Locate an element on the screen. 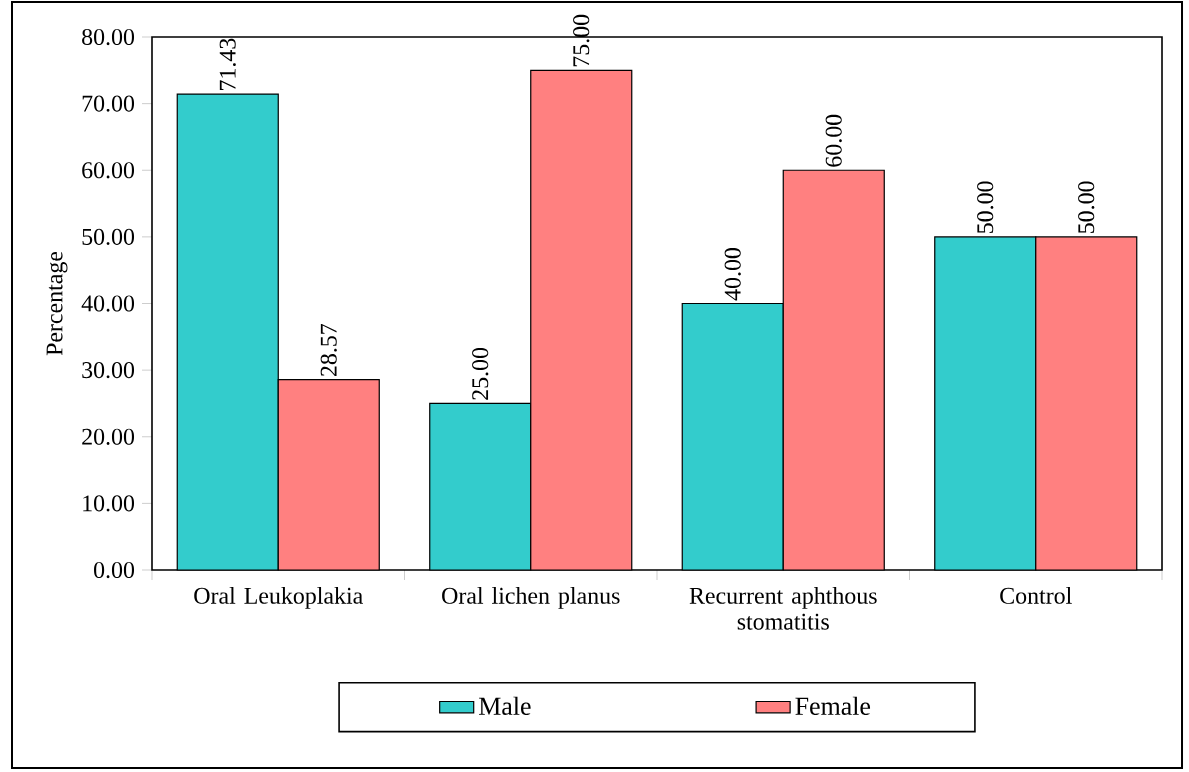 Image resolution: width=1189 pixels, height=772 pixels. x-tick-label: Oral Leukoplakia is located at coordinates (278, 598).